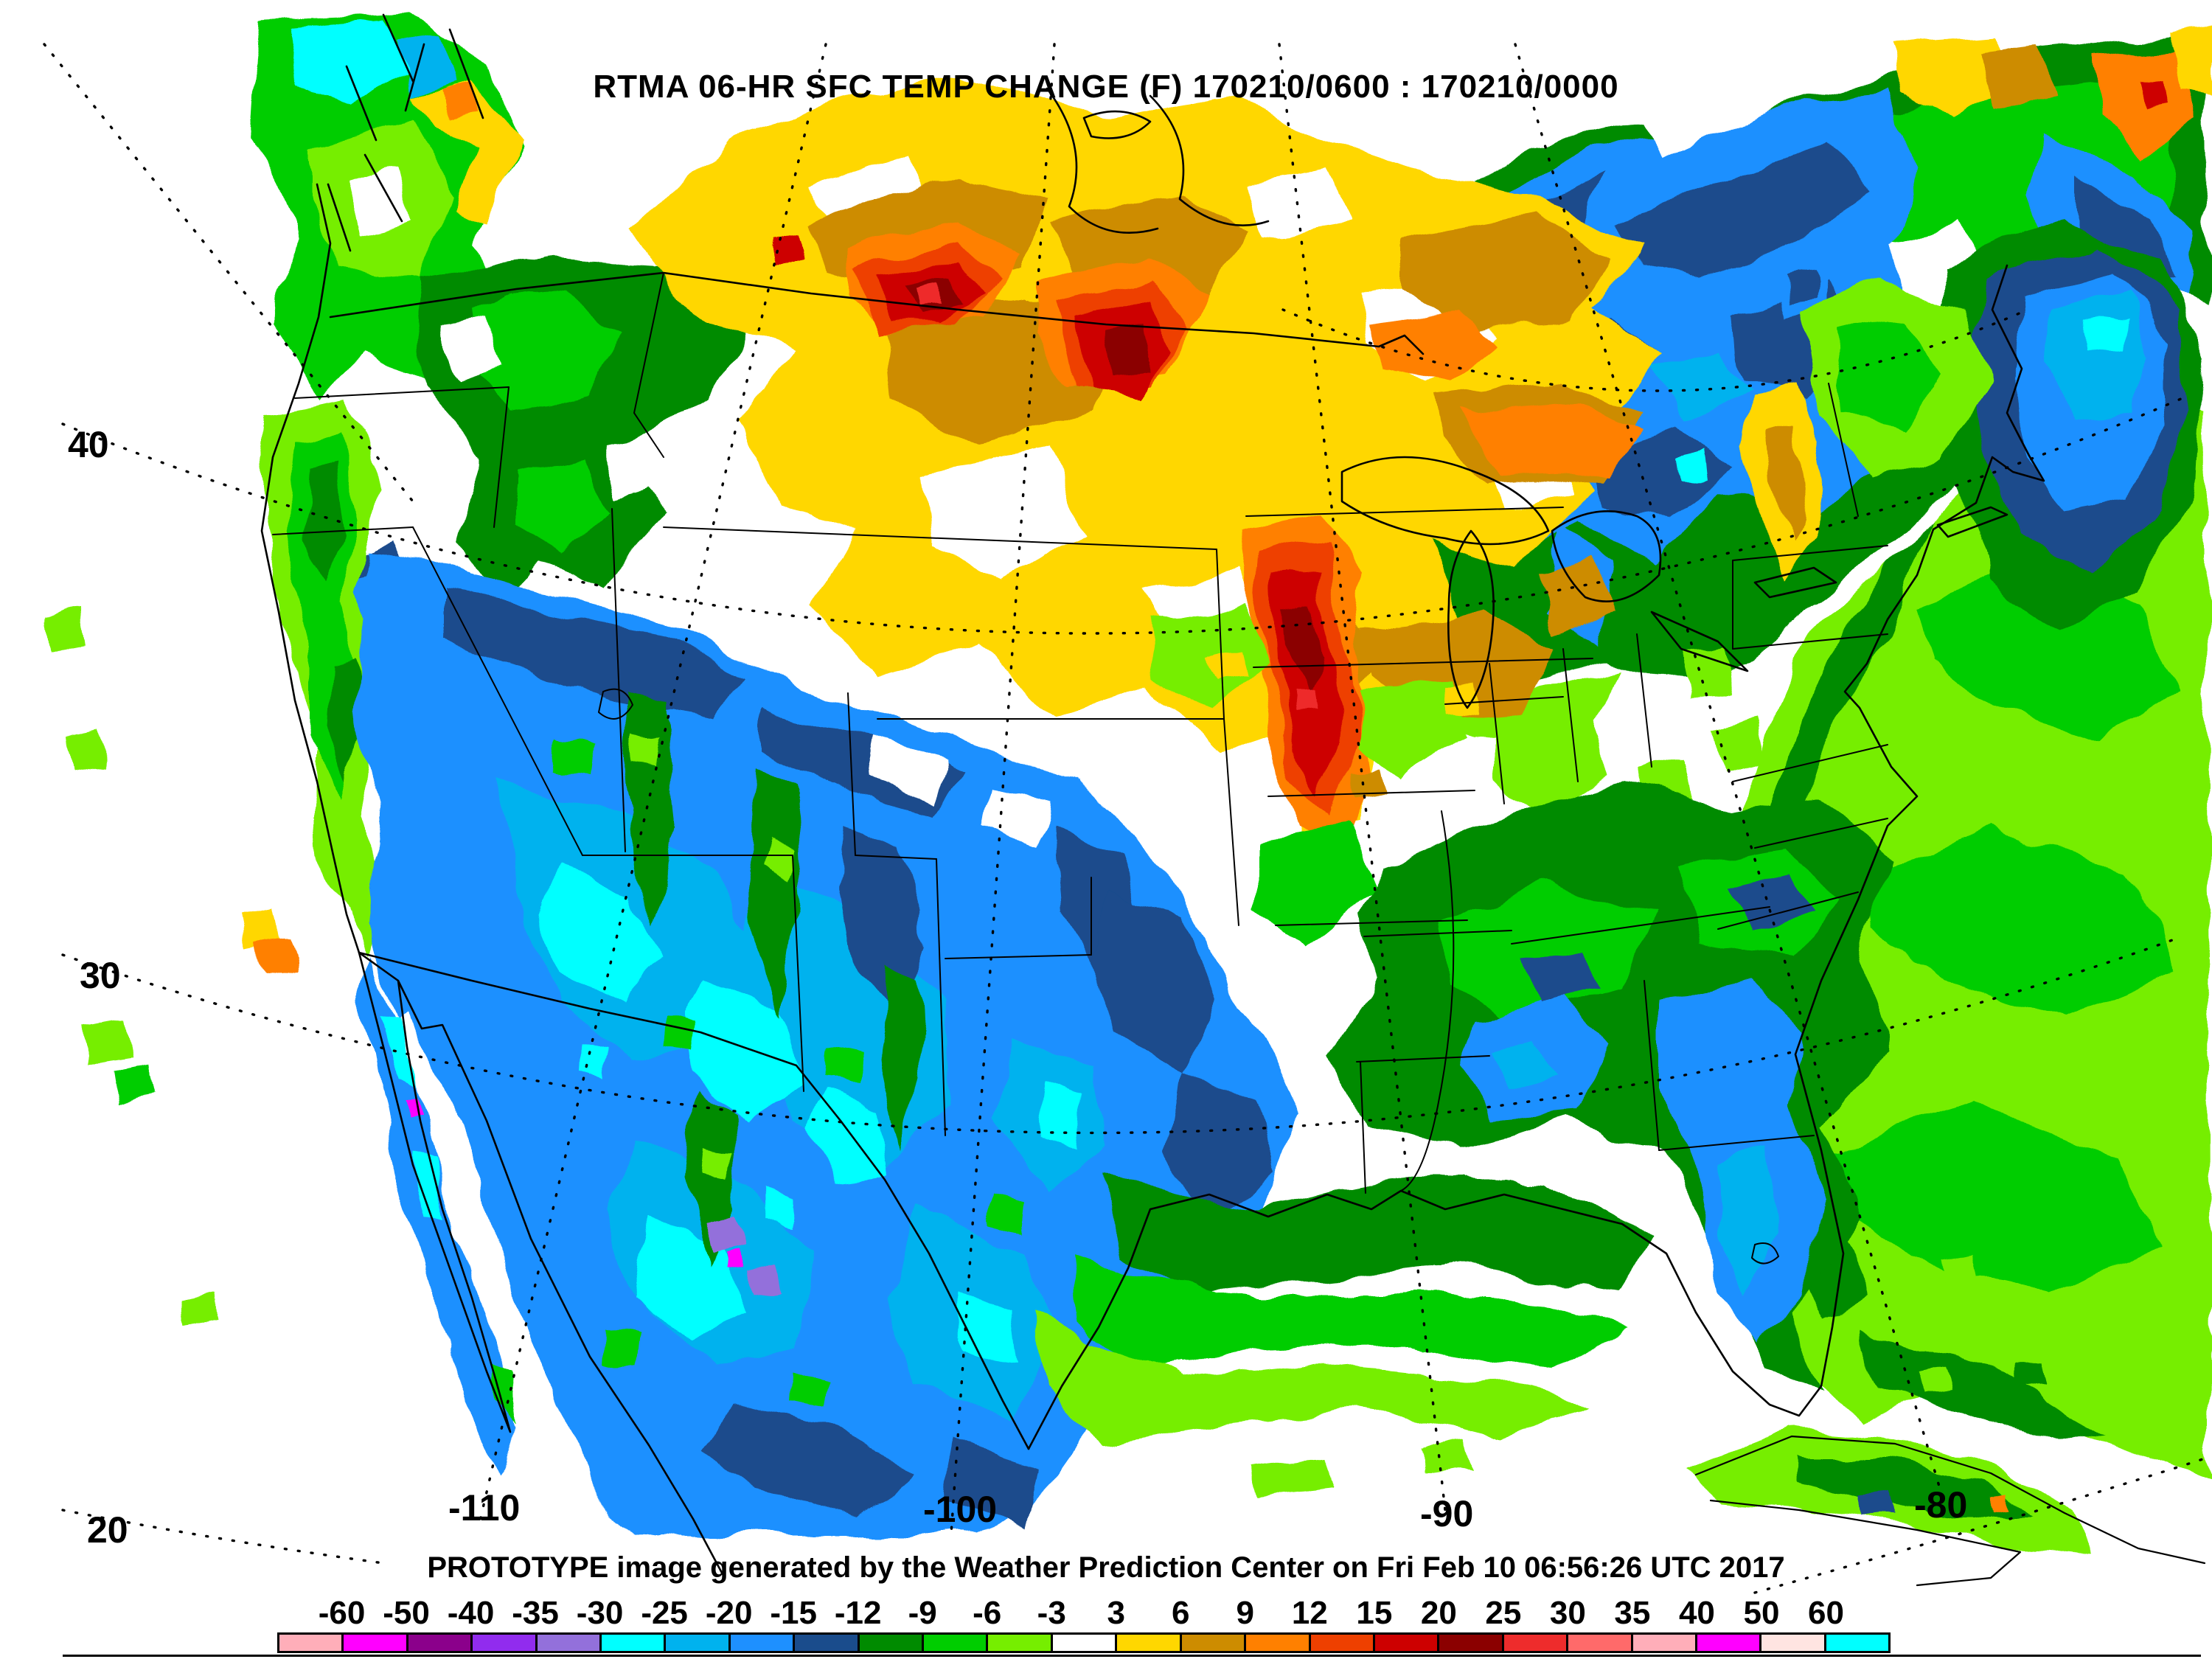 Image resolution: width=2212 pixels, height=1659 pixels. Describe the element at coordinates (406, 1613) in the screenshot. I see `colorbar-label: -50` at that location.